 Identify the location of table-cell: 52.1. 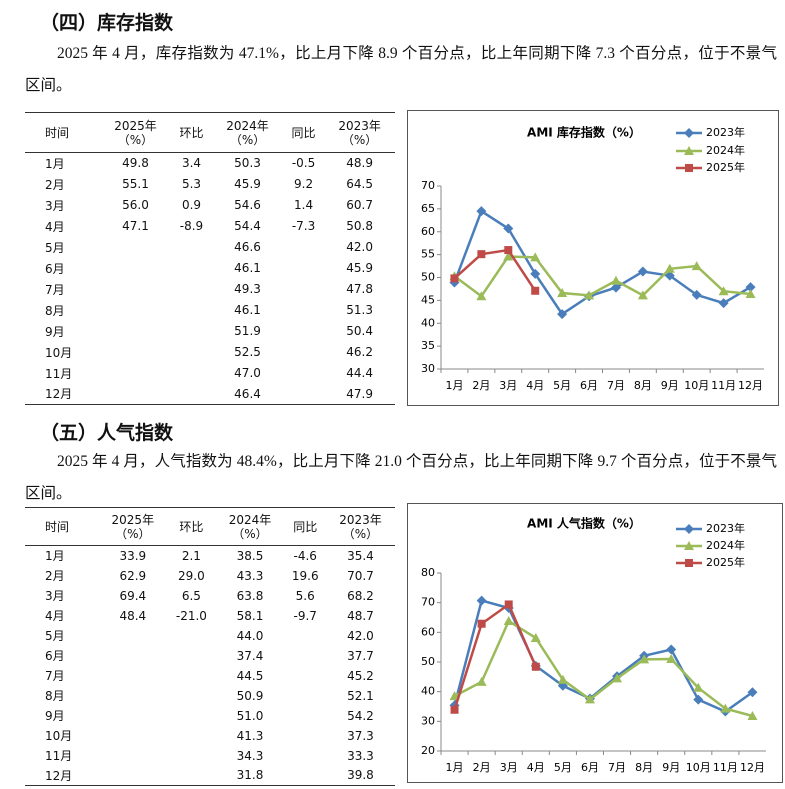
(360, 695).